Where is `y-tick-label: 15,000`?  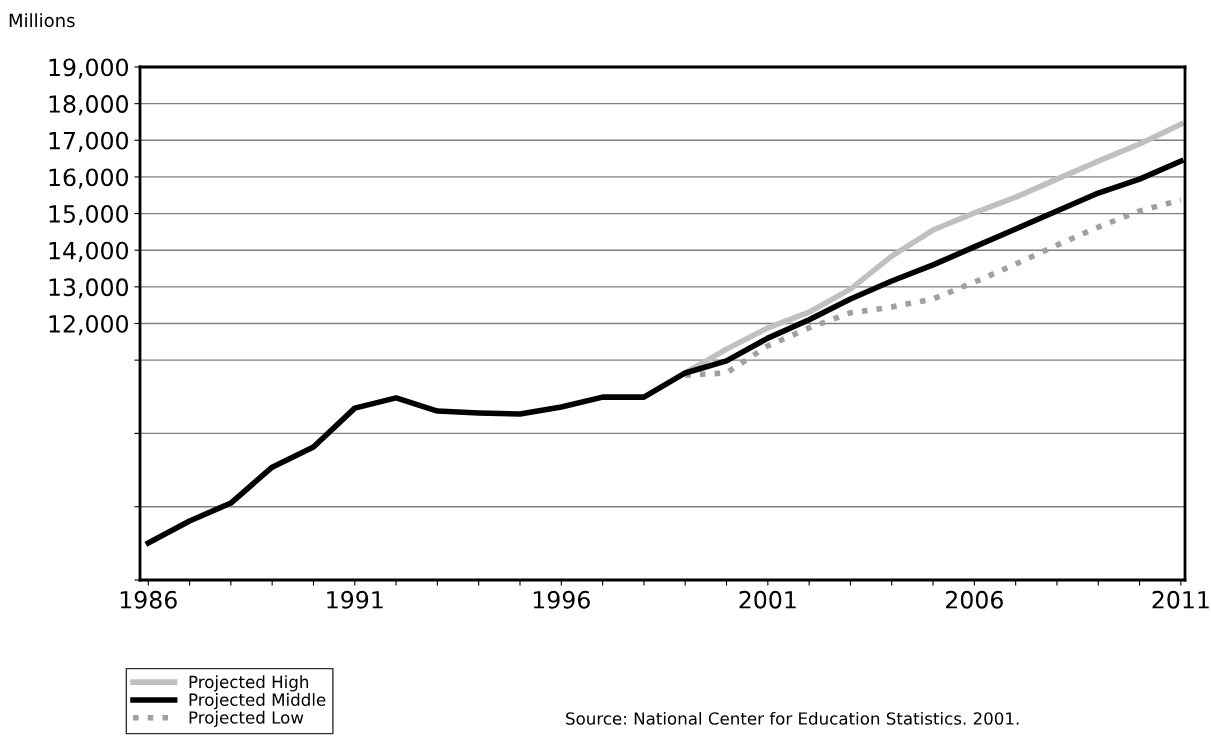 y-tick-label: 15,000 is located at coordinates (89, 215).